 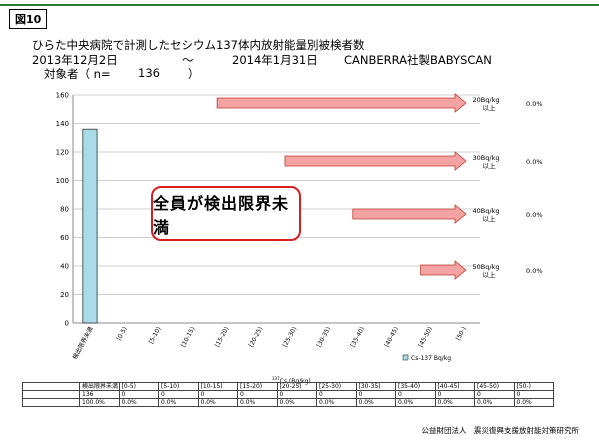 I want to click on subjects-close: ）, so click(x=194, y=74).